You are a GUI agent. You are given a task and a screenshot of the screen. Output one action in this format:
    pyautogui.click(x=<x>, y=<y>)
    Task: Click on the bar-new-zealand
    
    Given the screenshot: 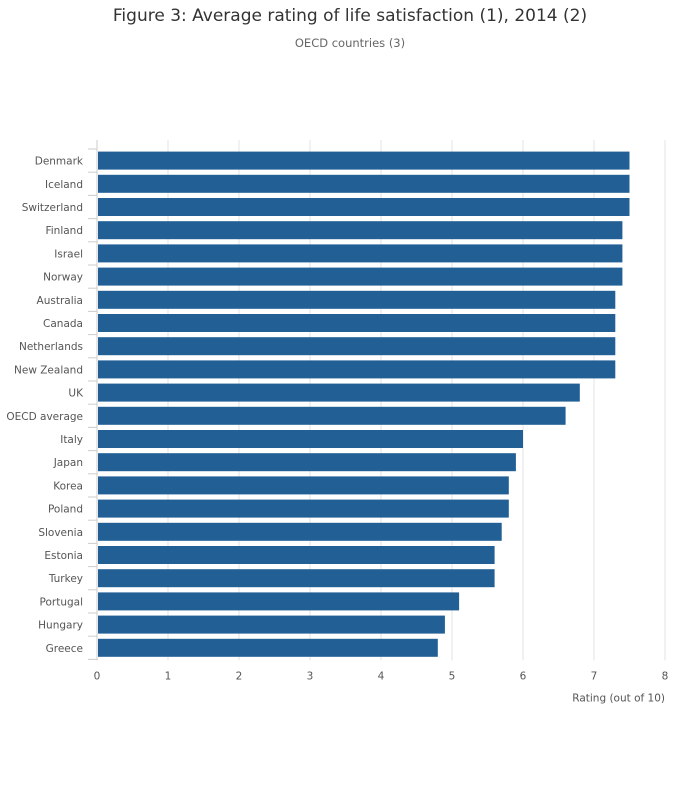 What is the action you would take?
    pyautogui.click(x=357, y=369)
    